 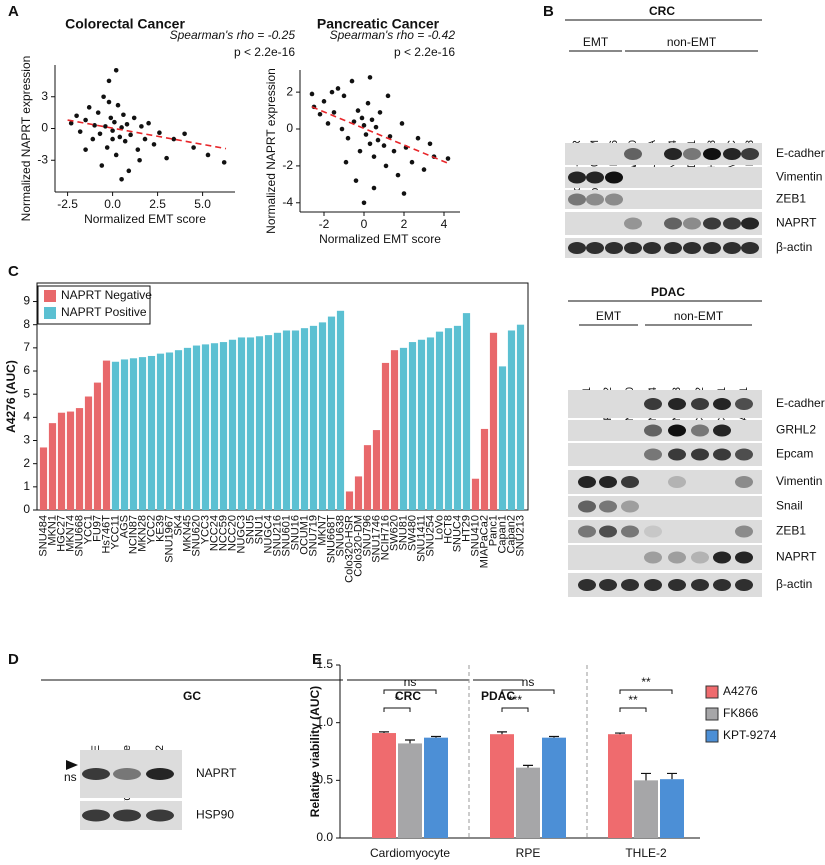 What do you see at coordinates (484, 541) in the screenshot?
I see `x-tick-label: MIAPaCa2` at bounding box center [484, 541].